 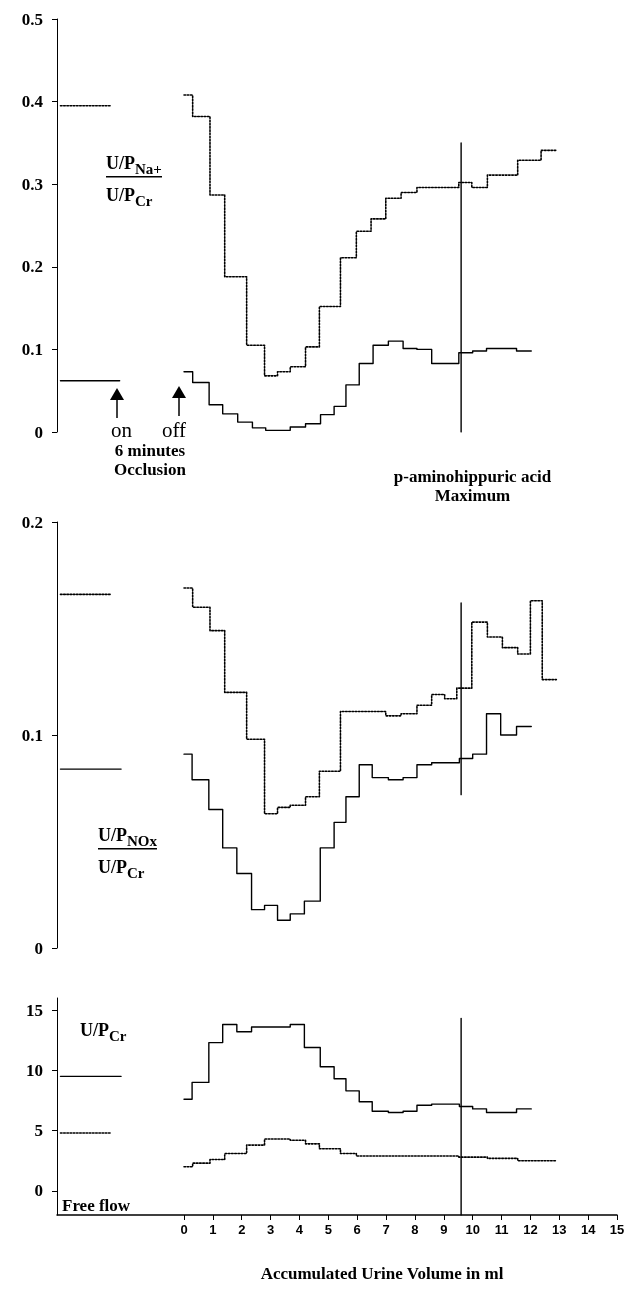 I want to click on y-tick-label: 15, so click(x=34, y=1010).